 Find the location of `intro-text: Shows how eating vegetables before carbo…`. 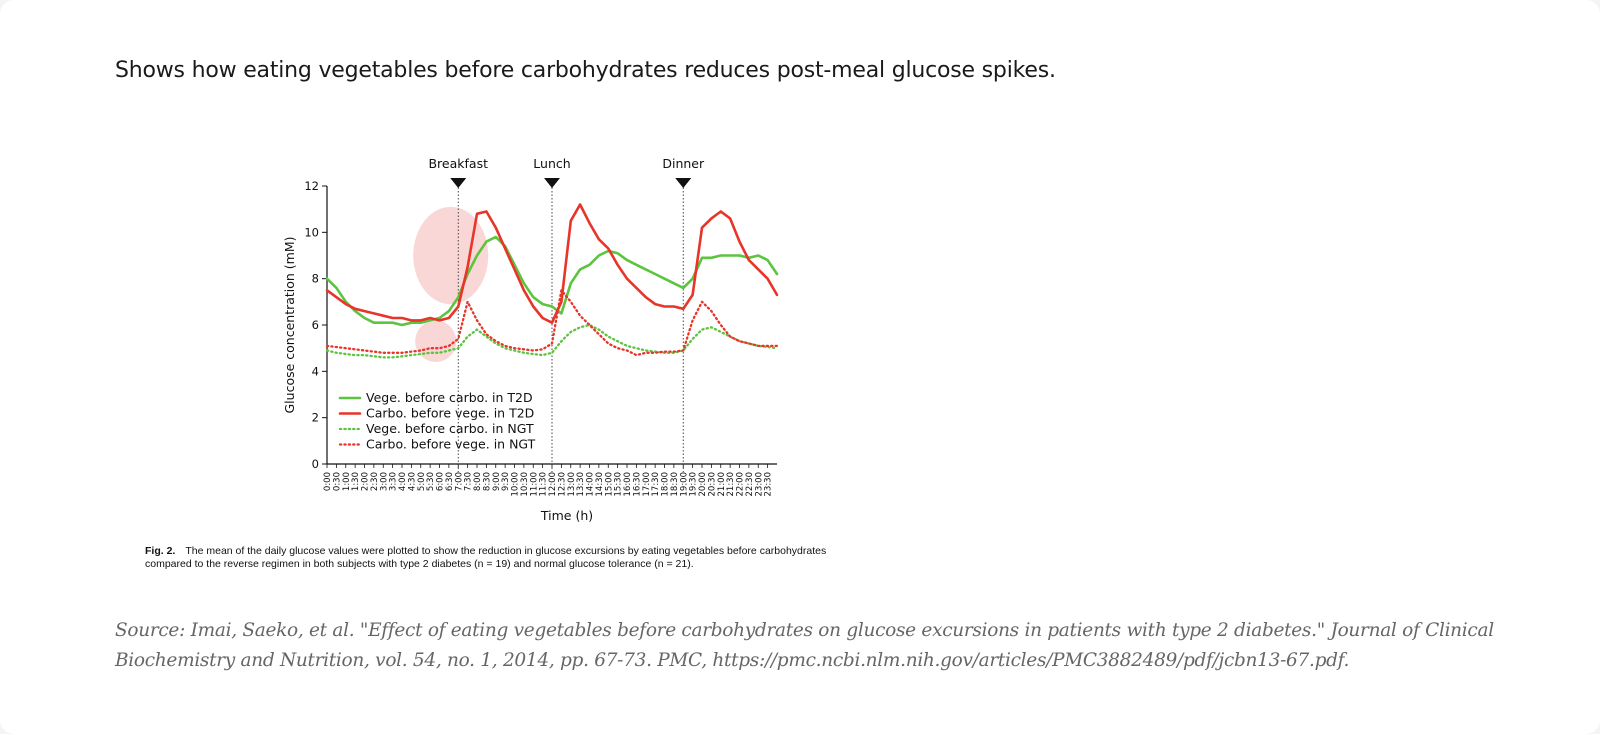

intro-text: Shows how eating vegetables before carbo… is located at coordinates (585, 70).